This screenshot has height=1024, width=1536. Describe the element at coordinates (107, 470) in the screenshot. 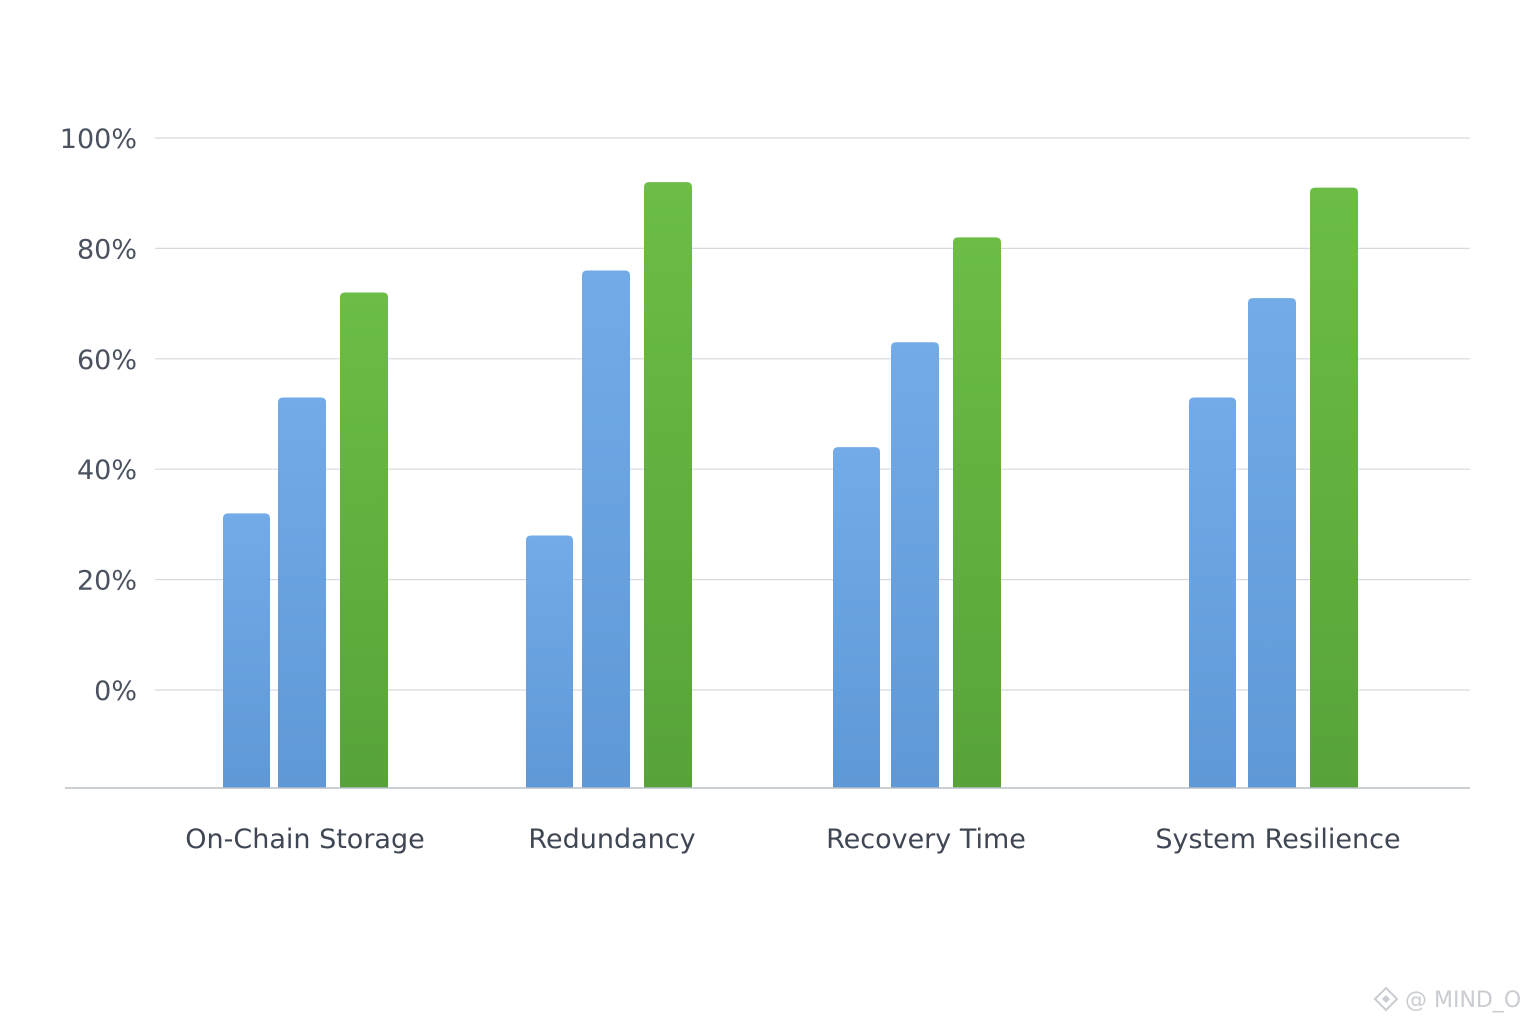

I see `y-tick-label: 40%` at that location.